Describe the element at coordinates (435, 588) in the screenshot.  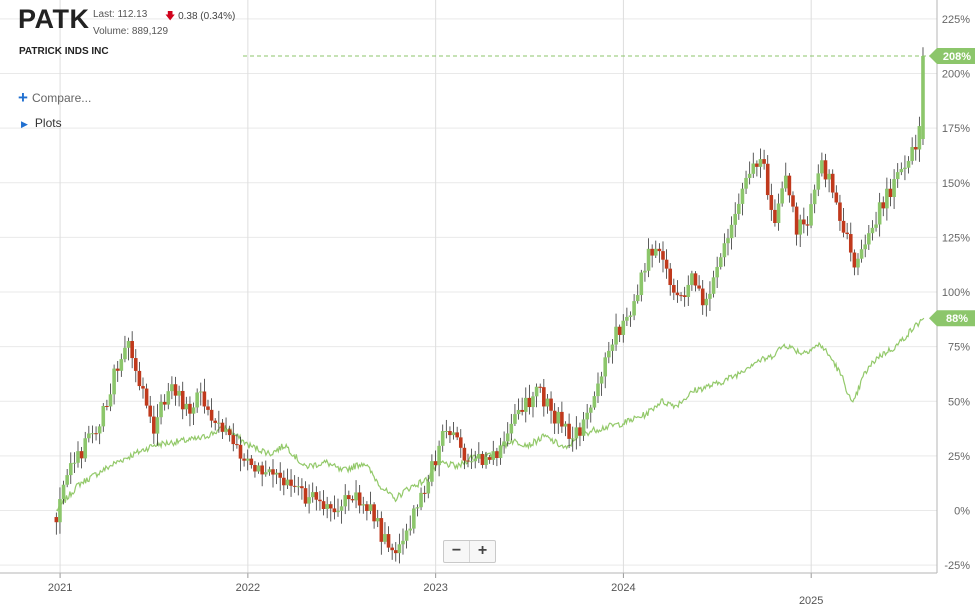
I see `x-tick-label: 2023` at that location.